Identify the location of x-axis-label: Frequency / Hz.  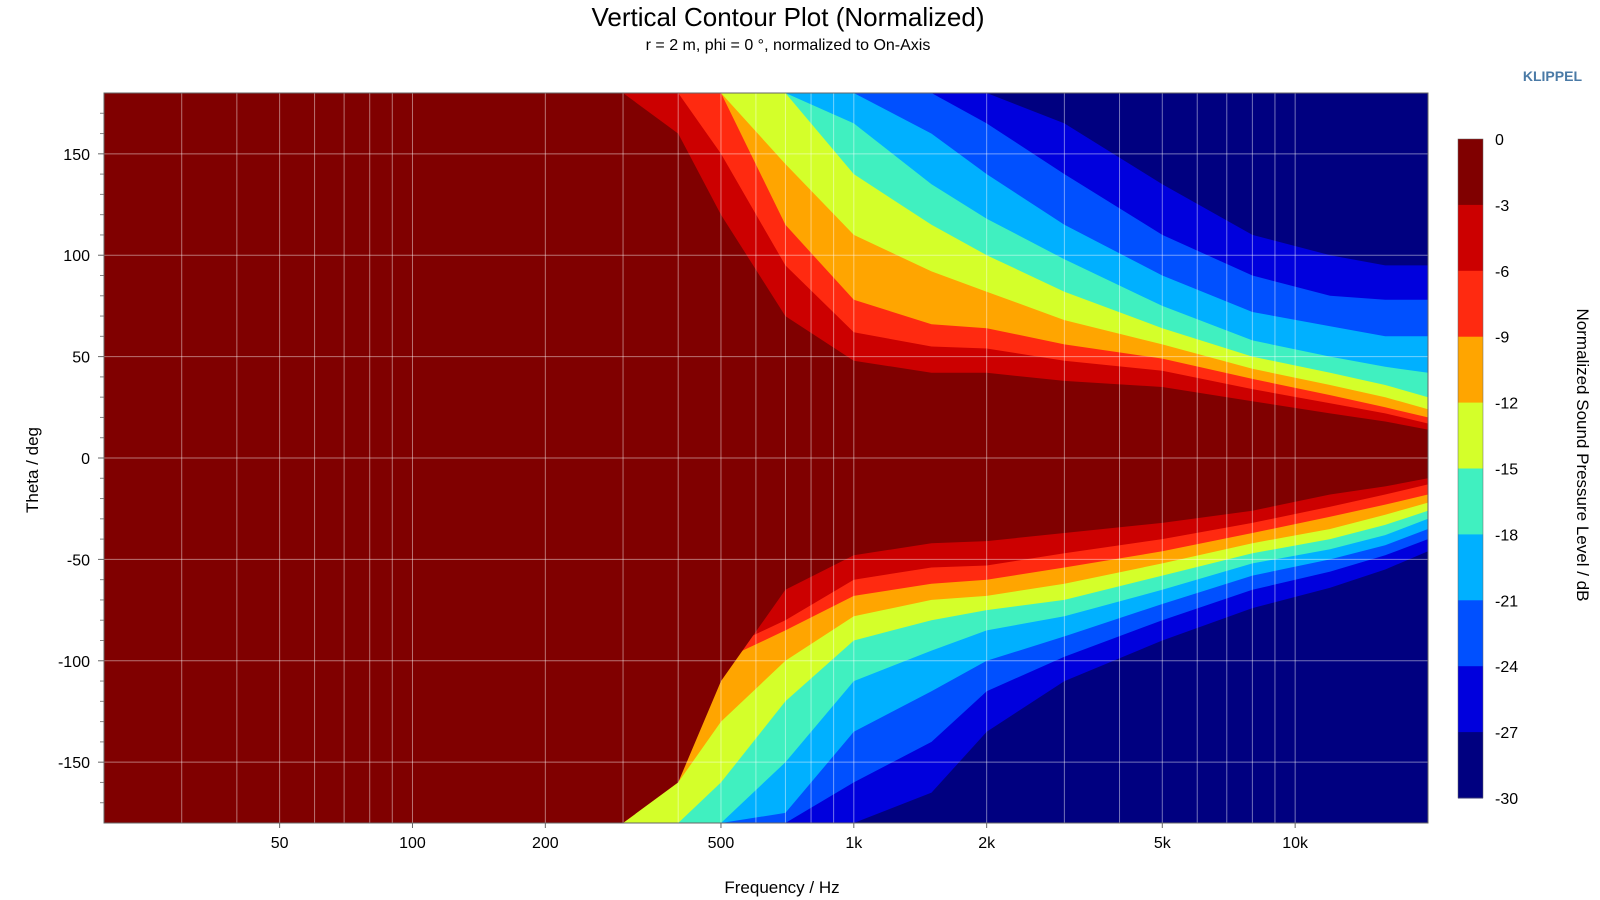
(782, 887).